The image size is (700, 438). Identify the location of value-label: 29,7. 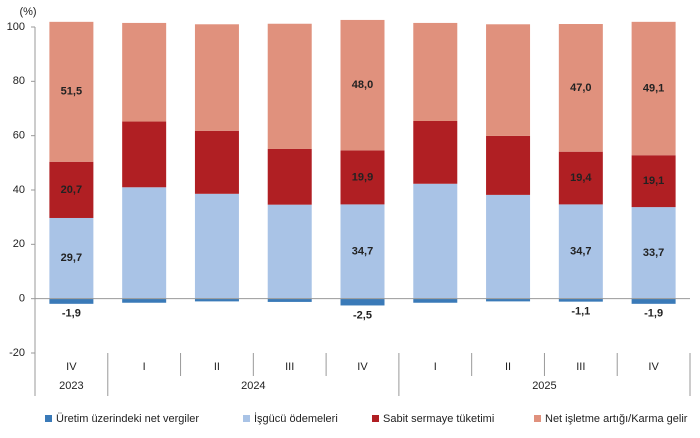
(71, 258).